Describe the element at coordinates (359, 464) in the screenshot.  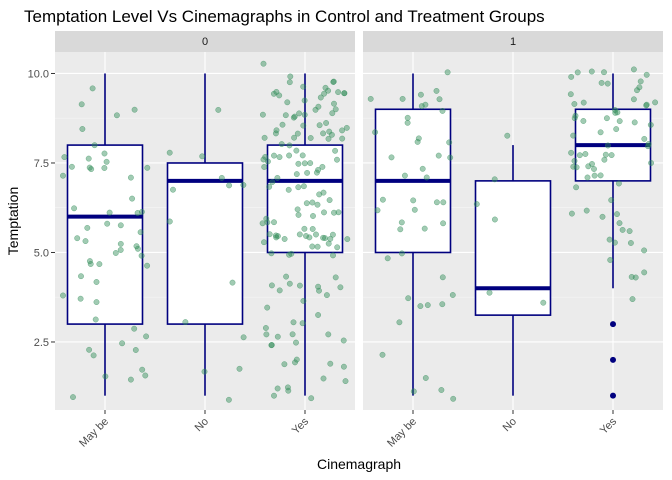
I see `x-axis-title: Cinemagraph` at that location.